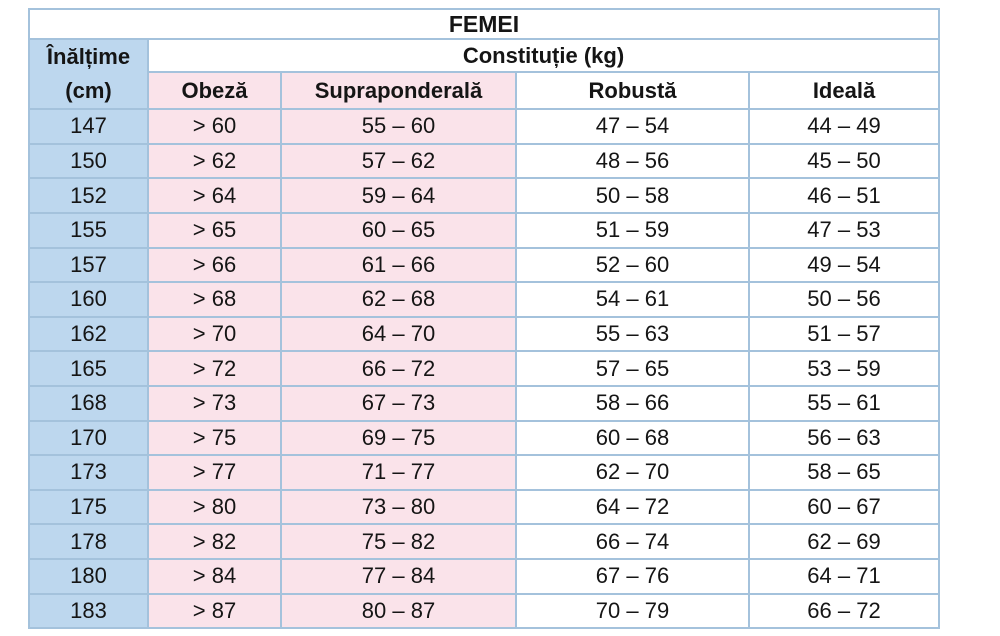  I want to click on col-header-robusta: Robustă, so click(632, 91).